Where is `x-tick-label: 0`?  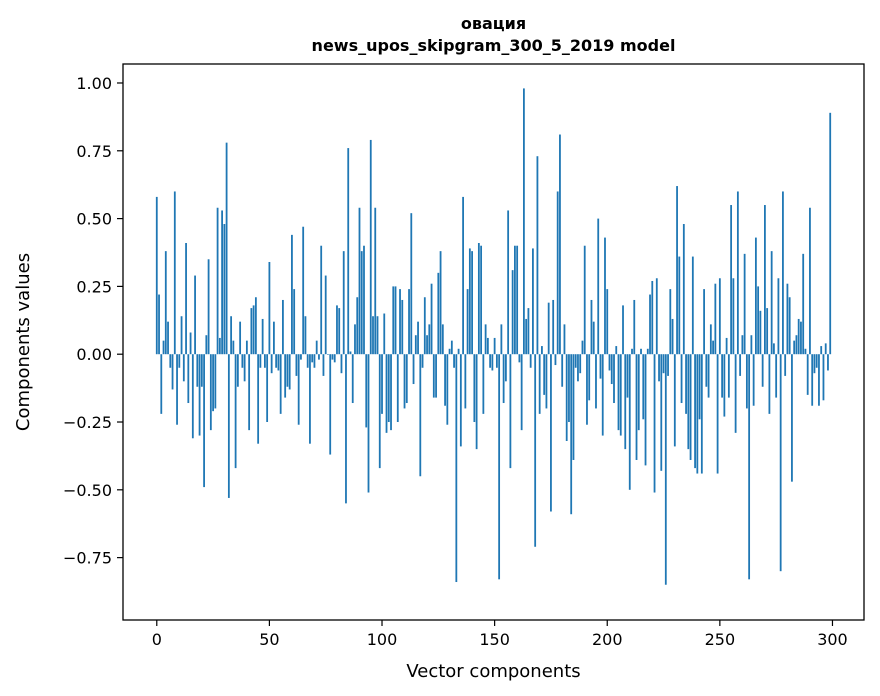
x-tick-label: 0 is located at coordinates (157, 639).